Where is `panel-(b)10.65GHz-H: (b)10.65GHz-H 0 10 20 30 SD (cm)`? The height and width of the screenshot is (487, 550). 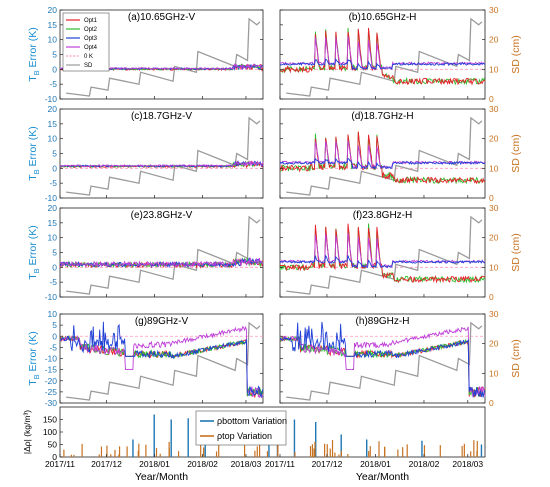 panel-(b)10.65GHz-H: (b)10.65GHz-H 0 10 20 30 SD (cm) is located at coordinates (400, 54).